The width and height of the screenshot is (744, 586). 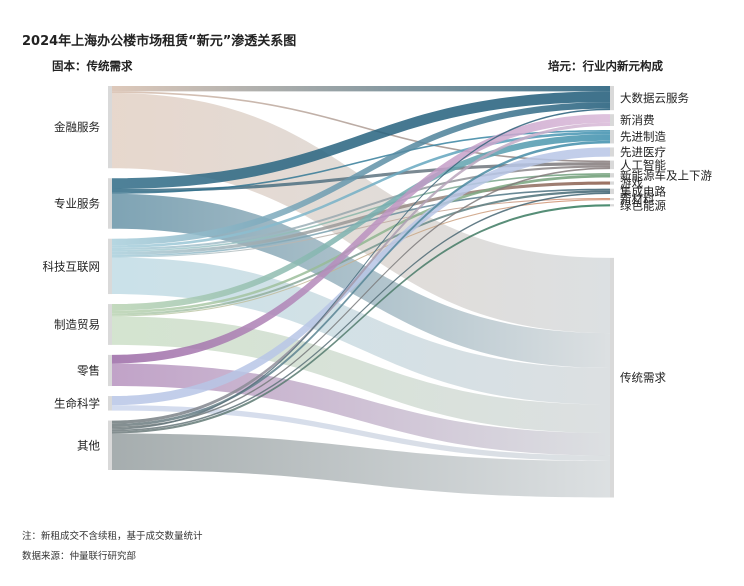 I want to click on source-label: 金融服务, so click(x=77, y=127).